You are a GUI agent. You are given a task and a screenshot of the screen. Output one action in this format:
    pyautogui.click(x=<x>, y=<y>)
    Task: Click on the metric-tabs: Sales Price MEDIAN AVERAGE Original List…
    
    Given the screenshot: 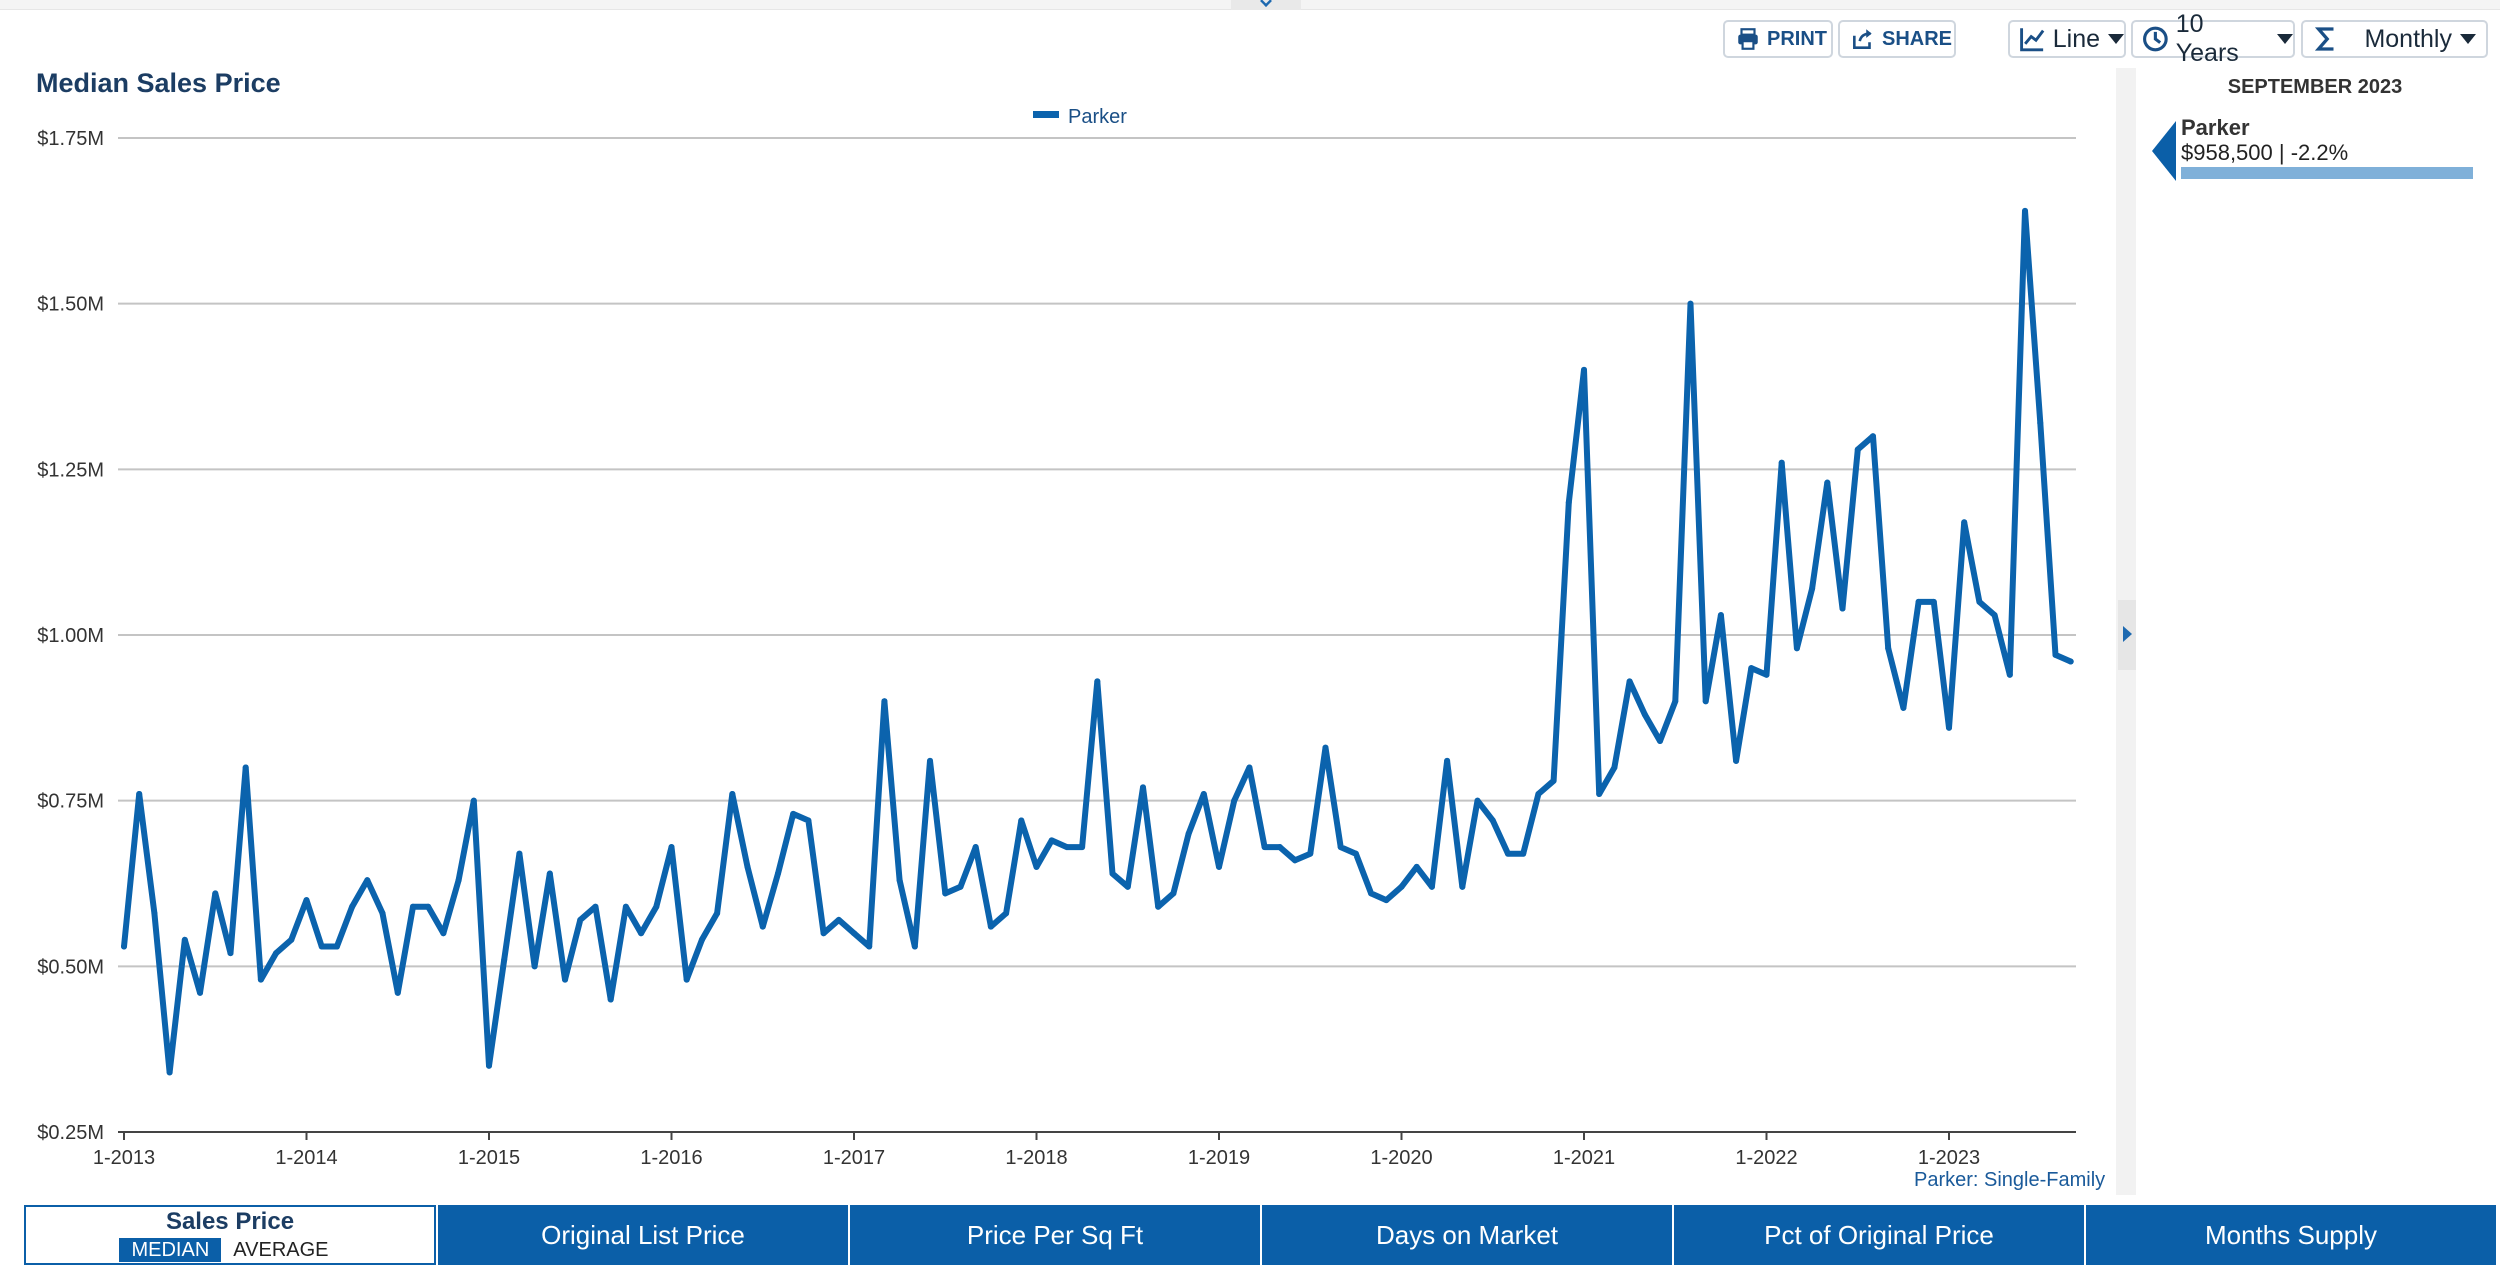 What is the action you would take?
    pyautogui.click(x=1262, y=1236)
    